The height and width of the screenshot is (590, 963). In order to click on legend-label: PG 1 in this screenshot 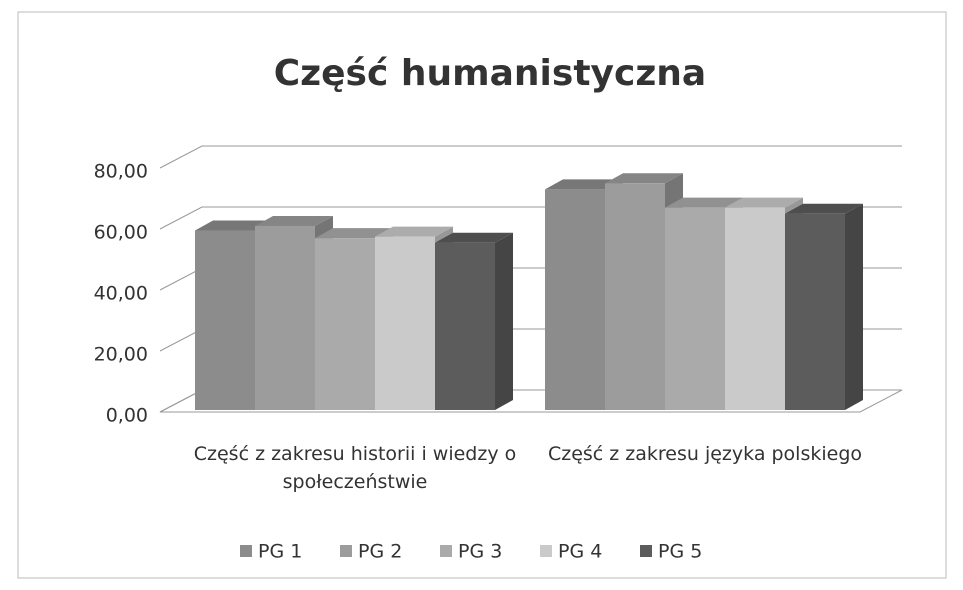, I will do `click(280, 552)`.